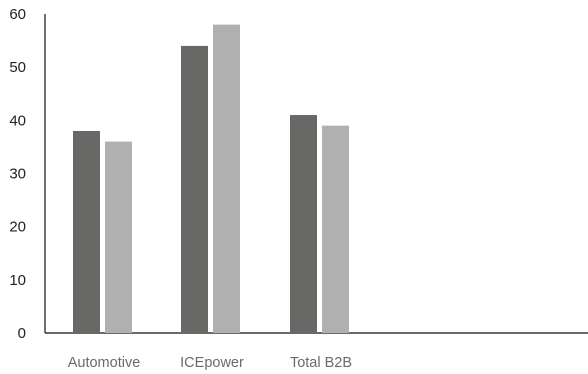  Describe the element at coordinates (17, 120) in the screenshot. I see `y-tick-label: 40` at that location.